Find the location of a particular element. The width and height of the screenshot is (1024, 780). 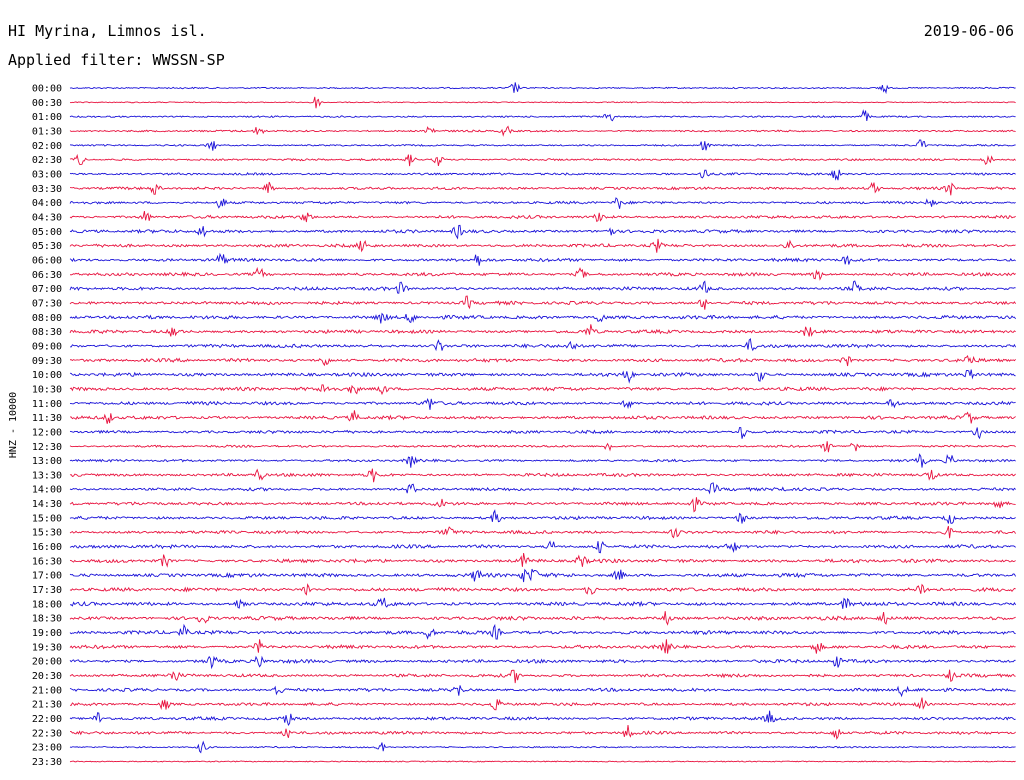

time-tick-label: 17:30 is located at coordinates (47, 590).